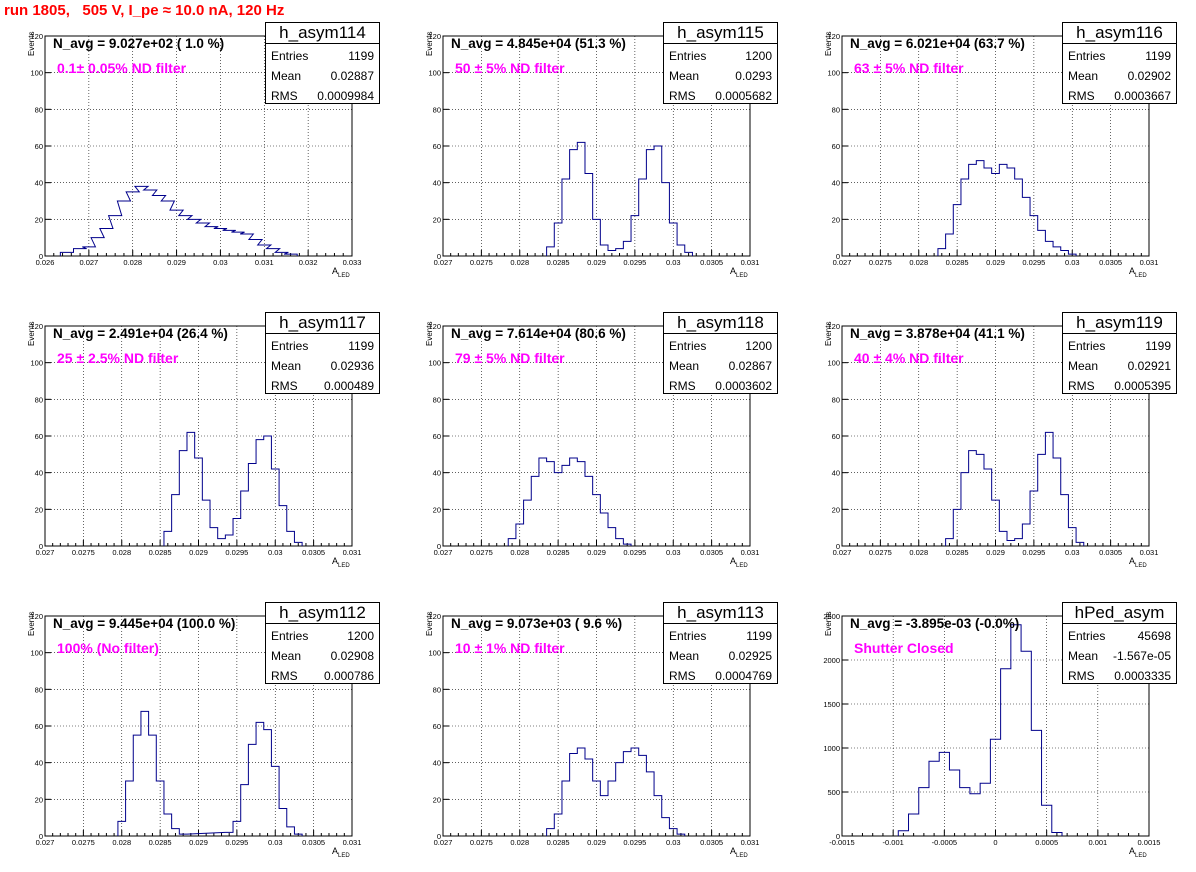  What do you see at coordinates (836, 436) in the screenshot?
I see `y-tick-label: 60` at bounding box center [836, 436].